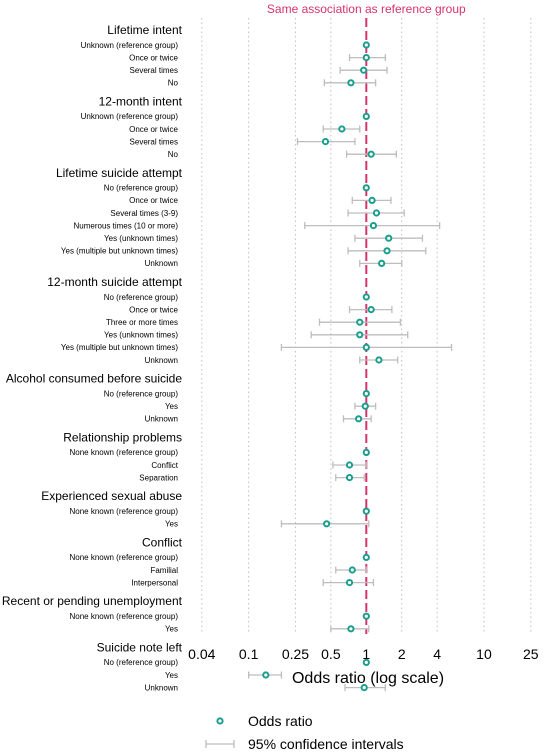 This screenshot has width=550, height=754. What do you see at coordinates (484, 654) in the screenshot?
I see `x-tick-label: 10` at bounding box center [484, 654].